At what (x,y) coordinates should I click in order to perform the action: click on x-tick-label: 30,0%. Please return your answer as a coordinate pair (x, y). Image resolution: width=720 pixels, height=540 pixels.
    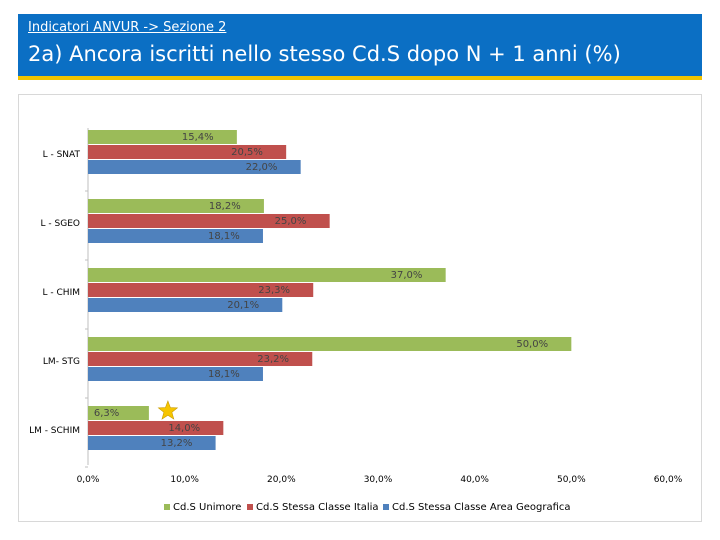
    Looking at the image, I should click on (378, 480).